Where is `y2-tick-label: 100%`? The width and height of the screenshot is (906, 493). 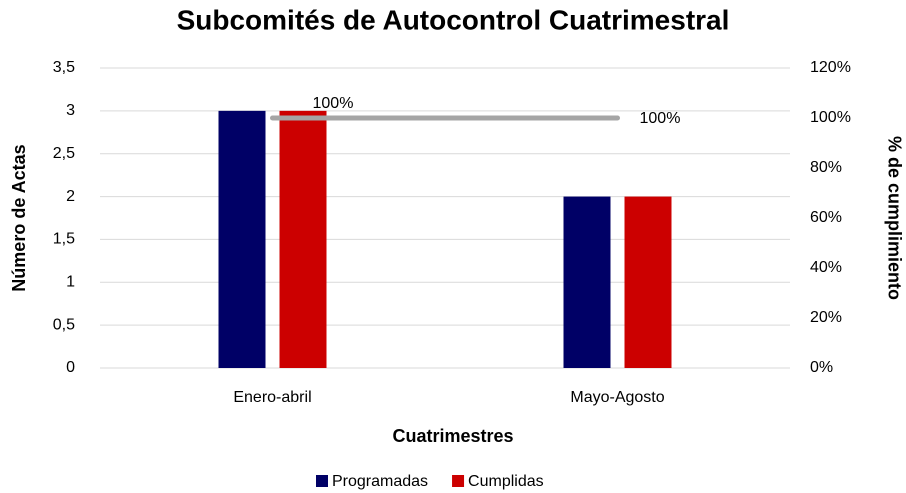 y2-tick-label: 100% is located at coordinates (830, 117).